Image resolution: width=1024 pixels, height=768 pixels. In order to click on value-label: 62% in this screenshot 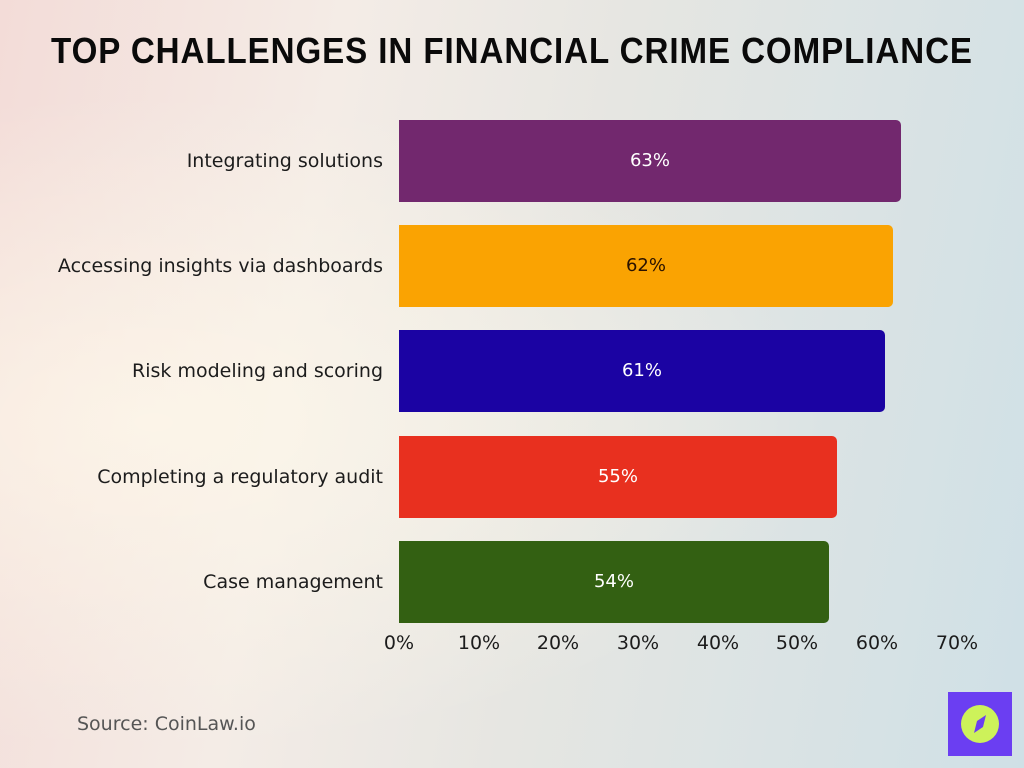, I will do `click(645, 265)`.